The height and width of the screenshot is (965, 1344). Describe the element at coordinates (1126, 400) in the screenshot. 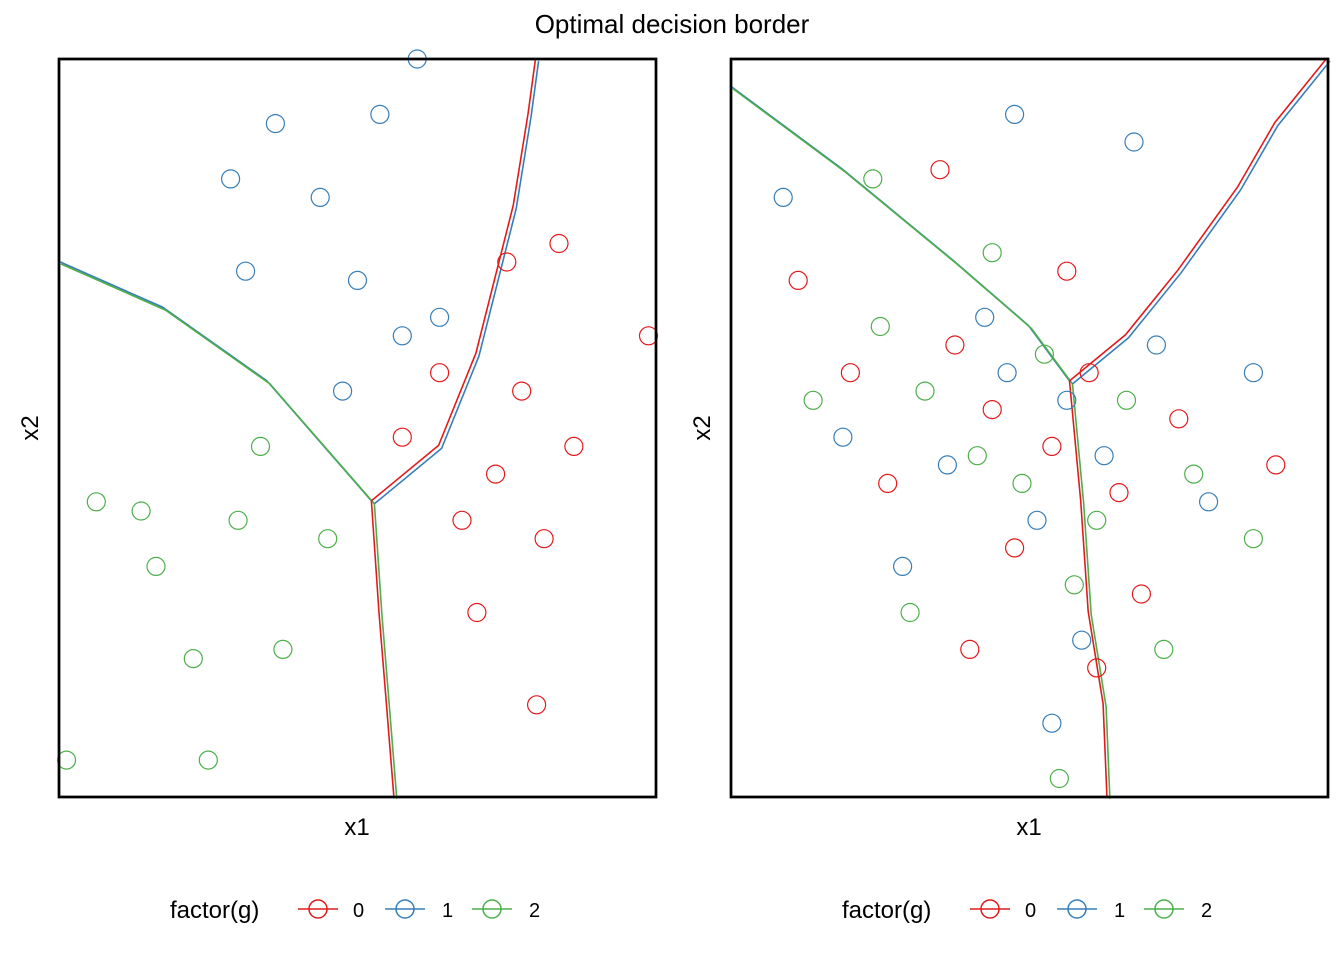

I see `point-g2-5-right` at that location.